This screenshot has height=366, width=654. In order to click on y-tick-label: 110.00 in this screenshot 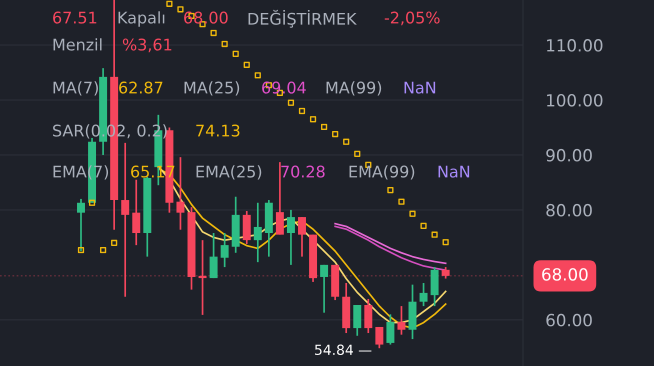, I will do `click(574, 45)`.